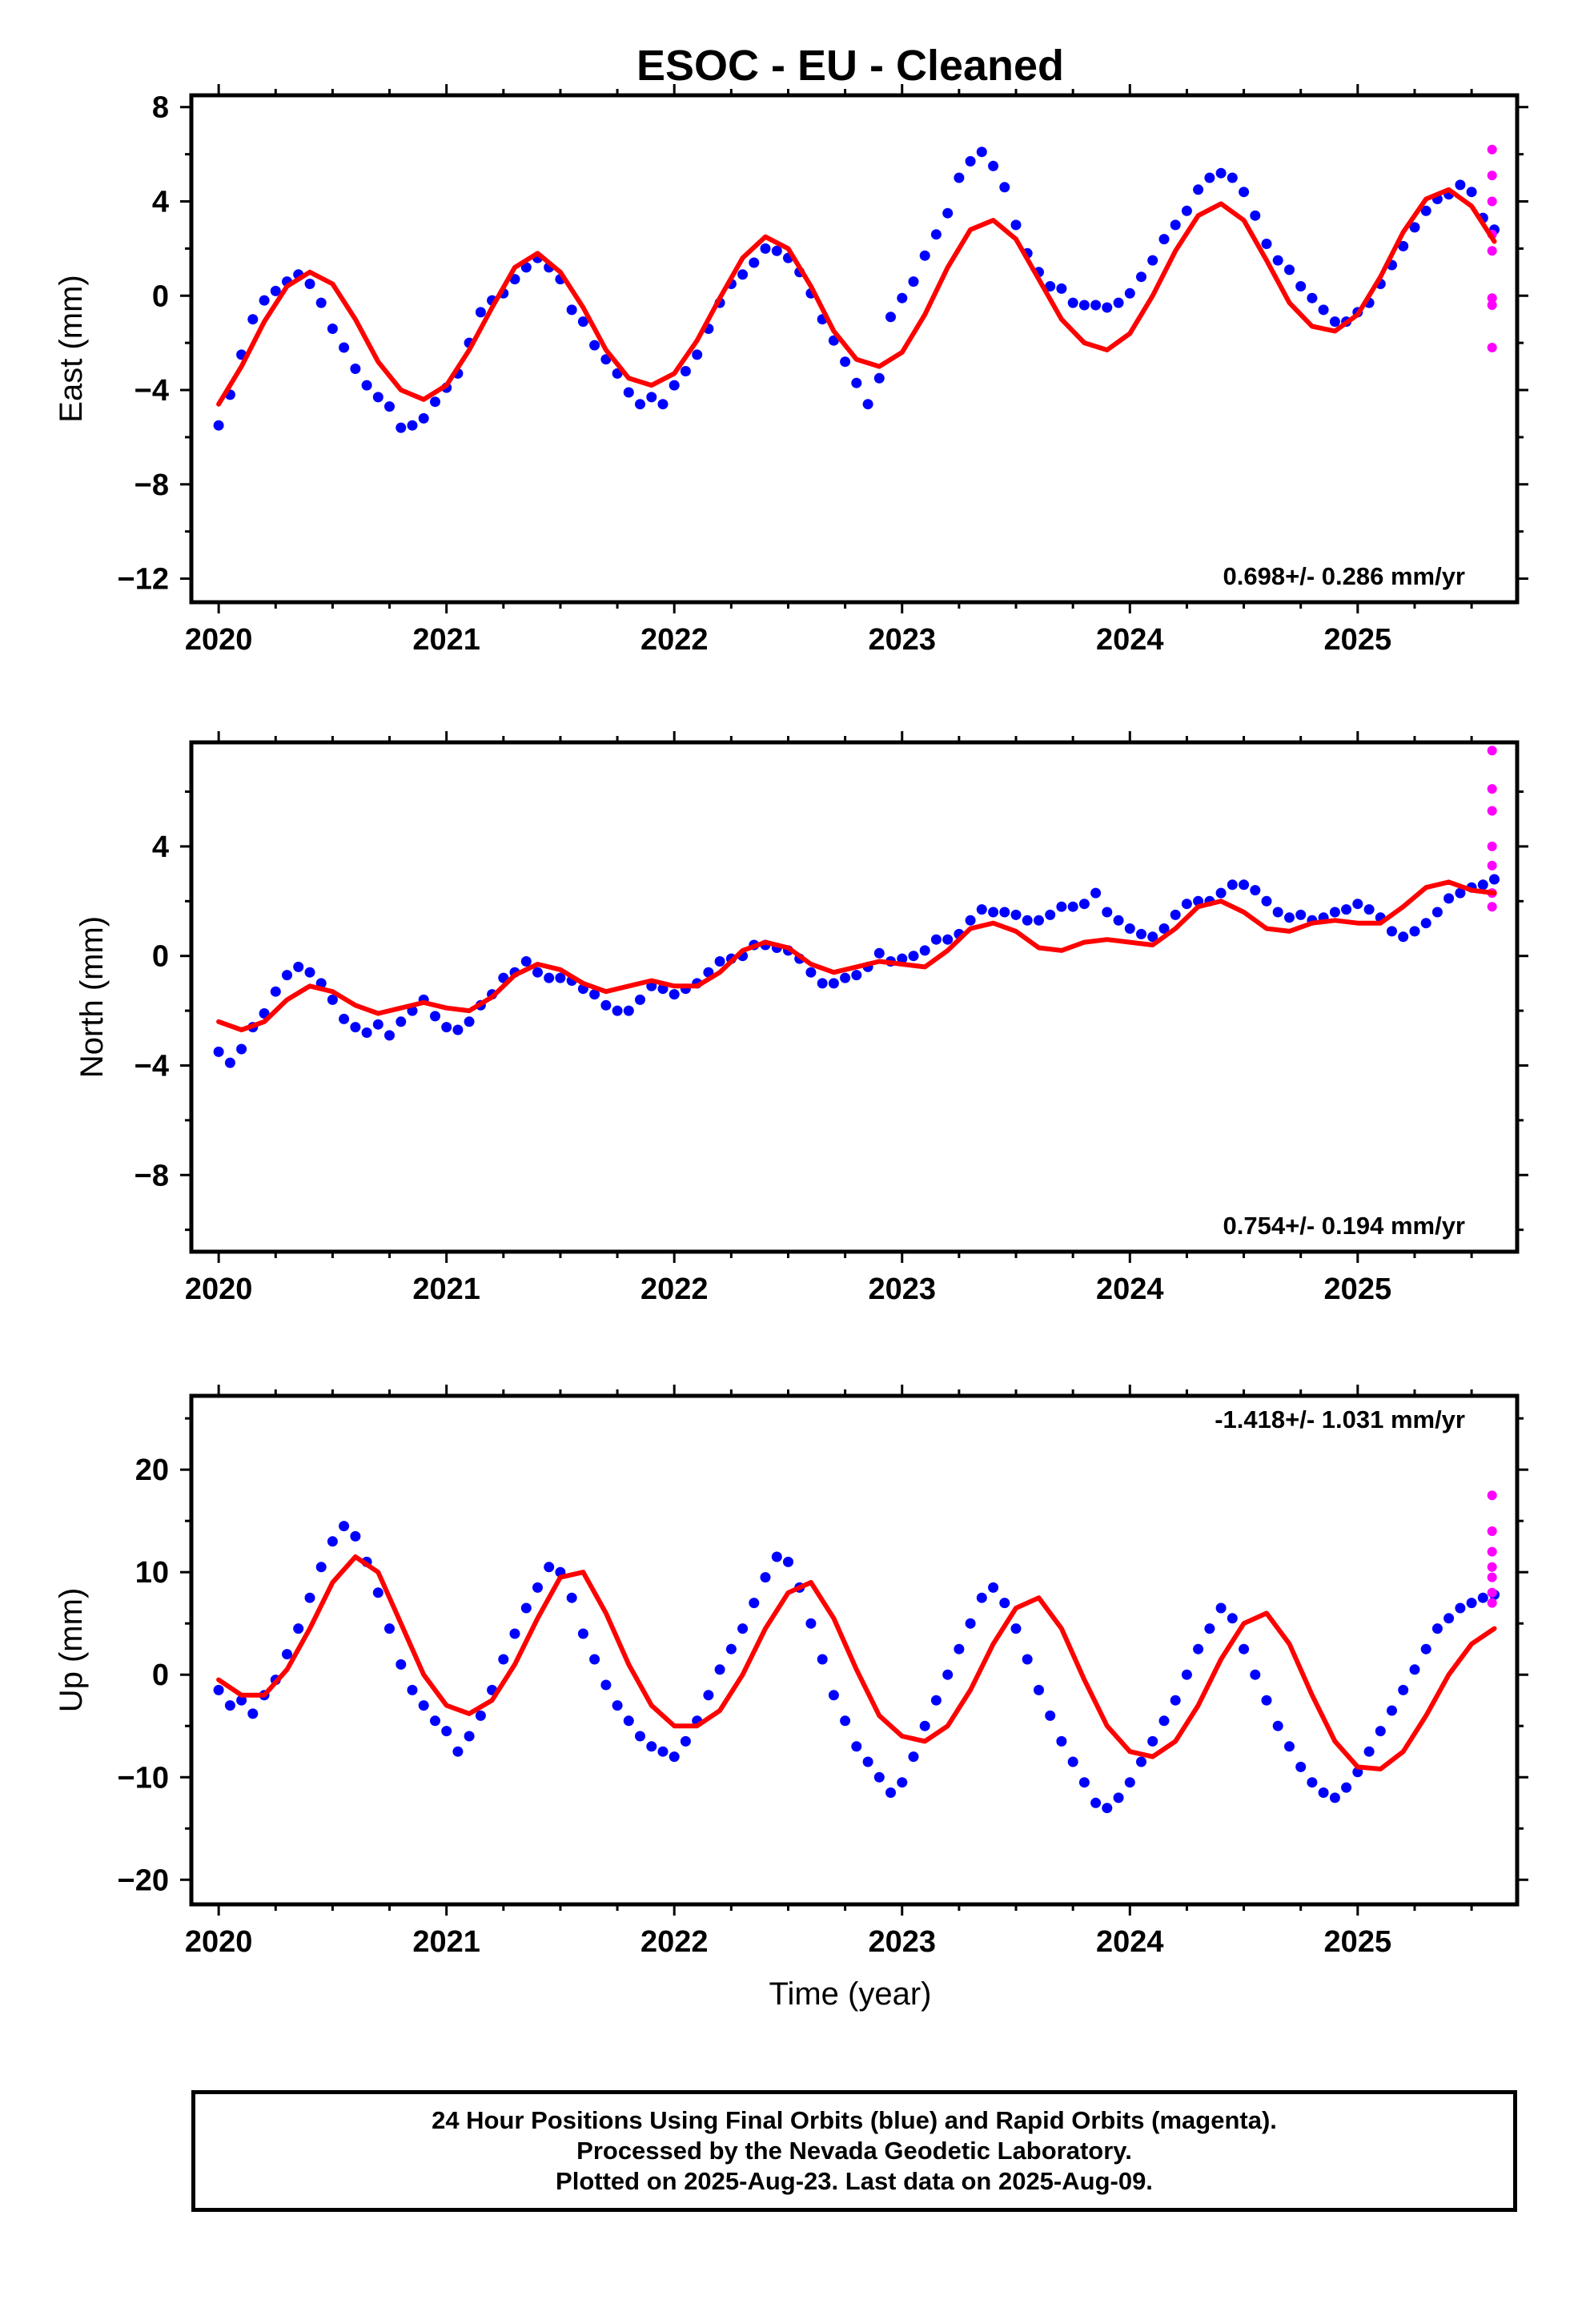 The image size is (1582, 2324). I want to click on x-tick-label: 2020, so click(219, 1942).